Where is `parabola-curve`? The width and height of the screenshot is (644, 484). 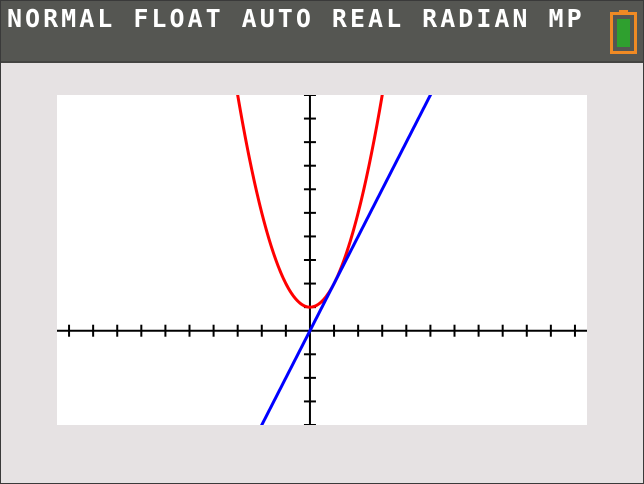
parabola-curve is located at coordinates (310, 202).